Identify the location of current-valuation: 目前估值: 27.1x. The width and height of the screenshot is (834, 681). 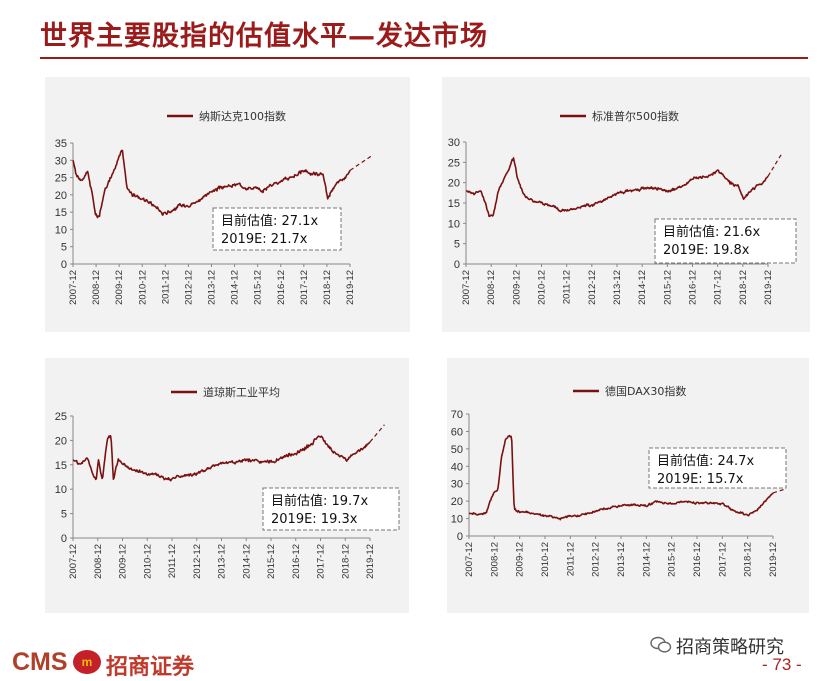
(269, 221).